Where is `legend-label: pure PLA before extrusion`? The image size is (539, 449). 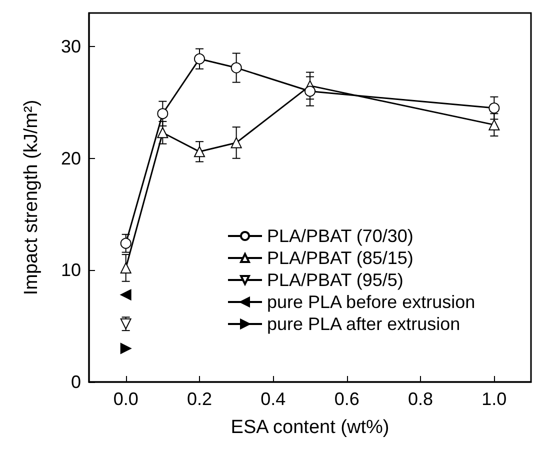 legend-label: pure PLA before extrusion is located at coordinates (371, 302).